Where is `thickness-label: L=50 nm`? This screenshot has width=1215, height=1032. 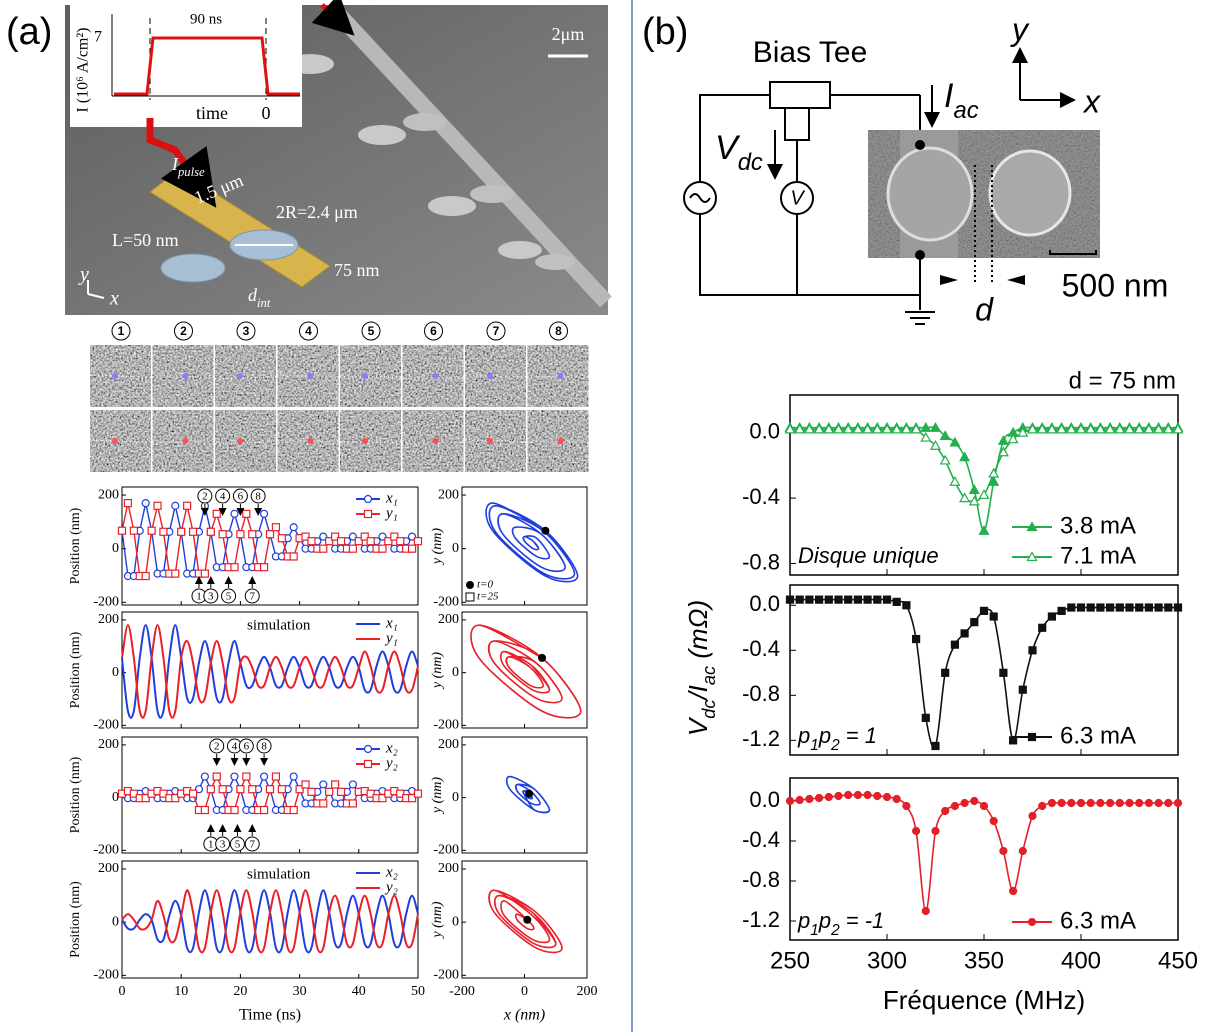
thickness-label: L=50 nm is located at coordinates (145, 240).